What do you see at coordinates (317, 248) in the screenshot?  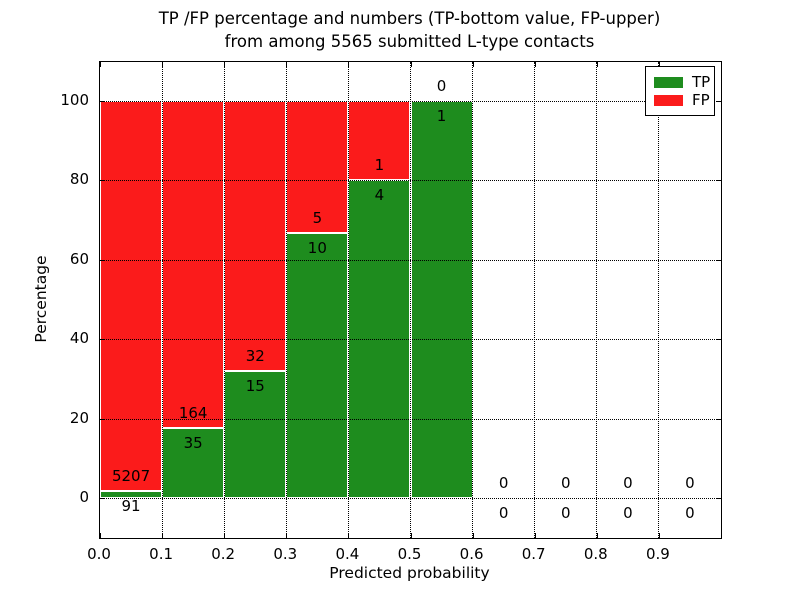 I see `tp-count-label: 10` at bounding box center [317, 248].